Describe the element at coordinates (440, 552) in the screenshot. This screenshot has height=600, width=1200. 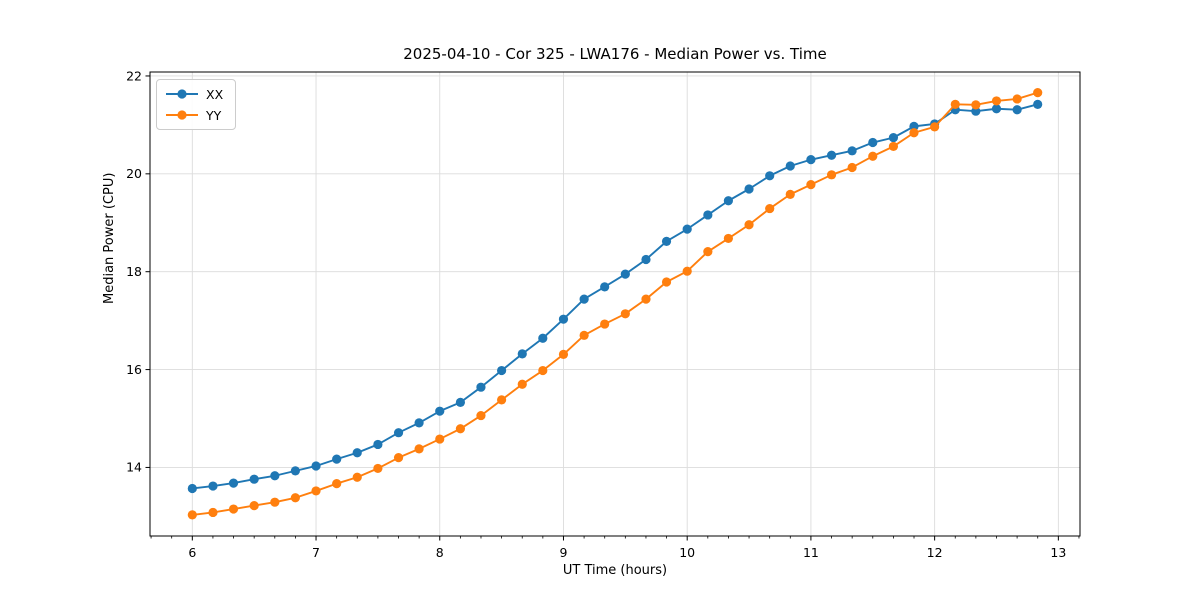
I see `x-tick-label: 8` at that location.